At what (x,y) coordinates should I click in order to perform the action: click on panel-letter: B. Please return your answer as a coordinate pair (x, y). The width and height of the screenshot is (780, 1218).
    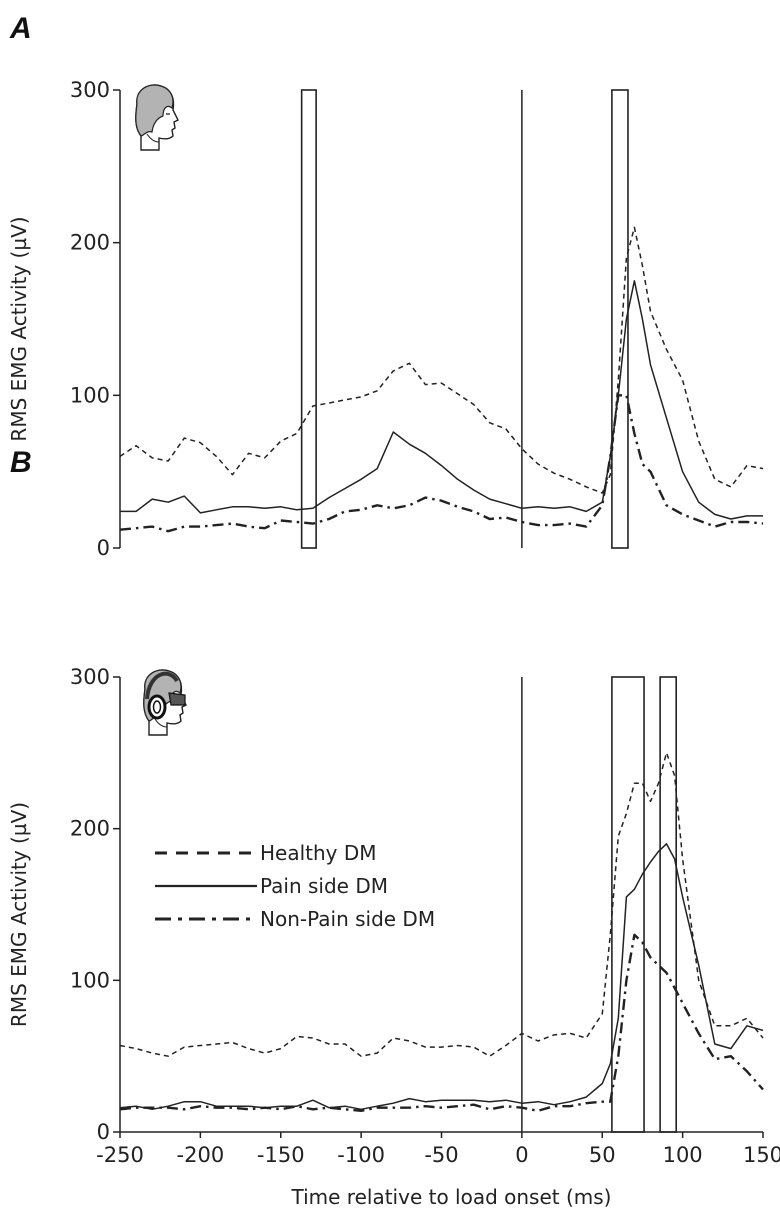
    Looking at the image, I should click on (21, 462).